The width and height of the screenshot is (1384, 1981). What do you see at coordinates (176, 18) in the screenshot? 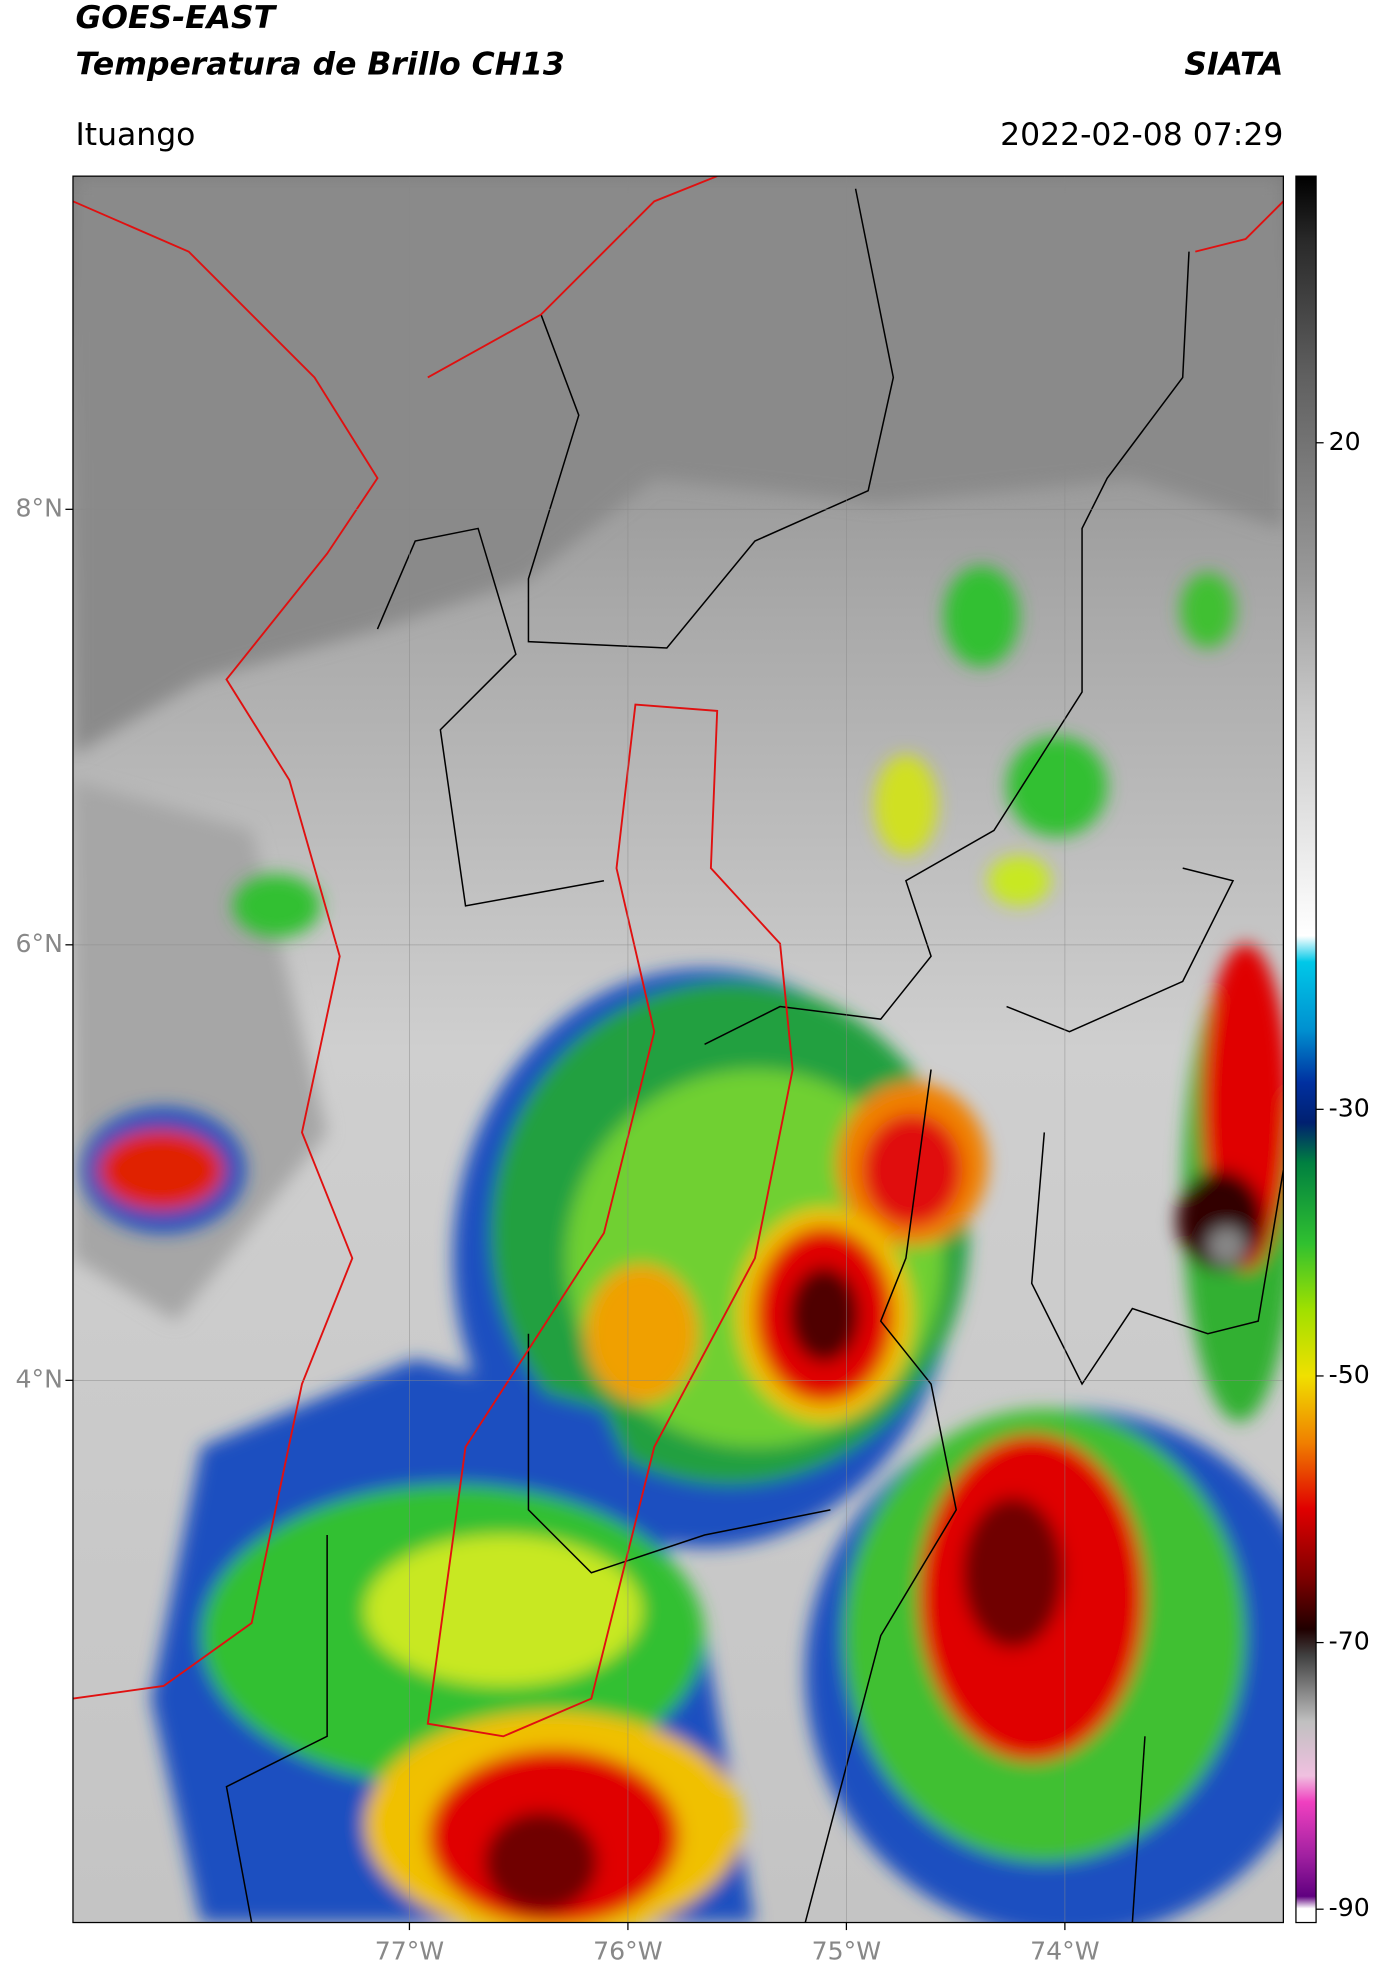
I see `title: GOES-EAST` at bounding box center [176, 18].